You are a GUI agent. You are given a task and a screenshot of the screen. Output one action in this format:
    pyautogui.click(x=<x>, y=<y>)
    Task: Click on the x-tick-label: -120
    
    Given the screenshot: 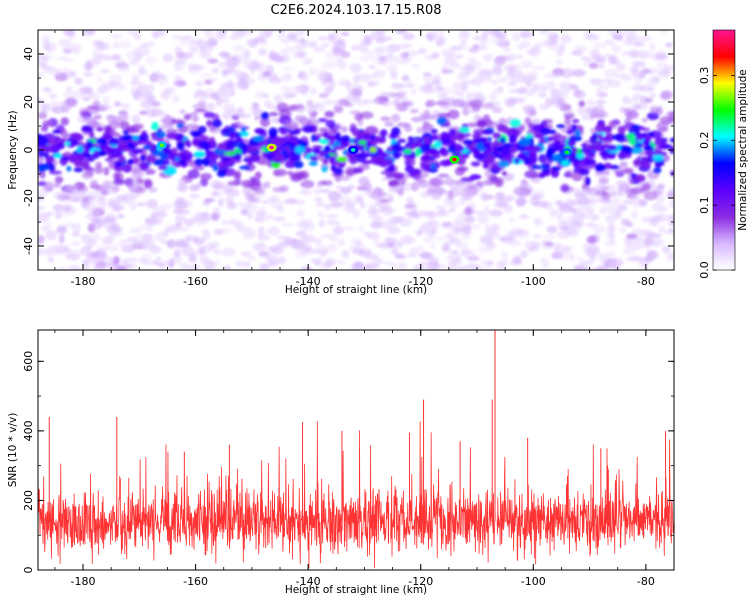 What is the action you would take?
    pyautogui.click(x=420, y=281)
    